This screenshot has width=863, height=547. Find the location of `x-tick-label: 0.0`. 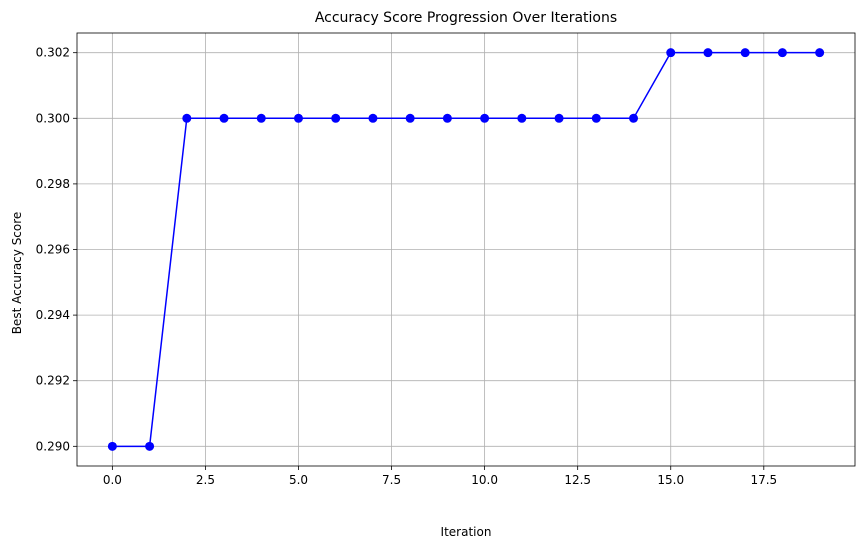

x-tick-label: 0.0 is located at coordinates (112, 480).